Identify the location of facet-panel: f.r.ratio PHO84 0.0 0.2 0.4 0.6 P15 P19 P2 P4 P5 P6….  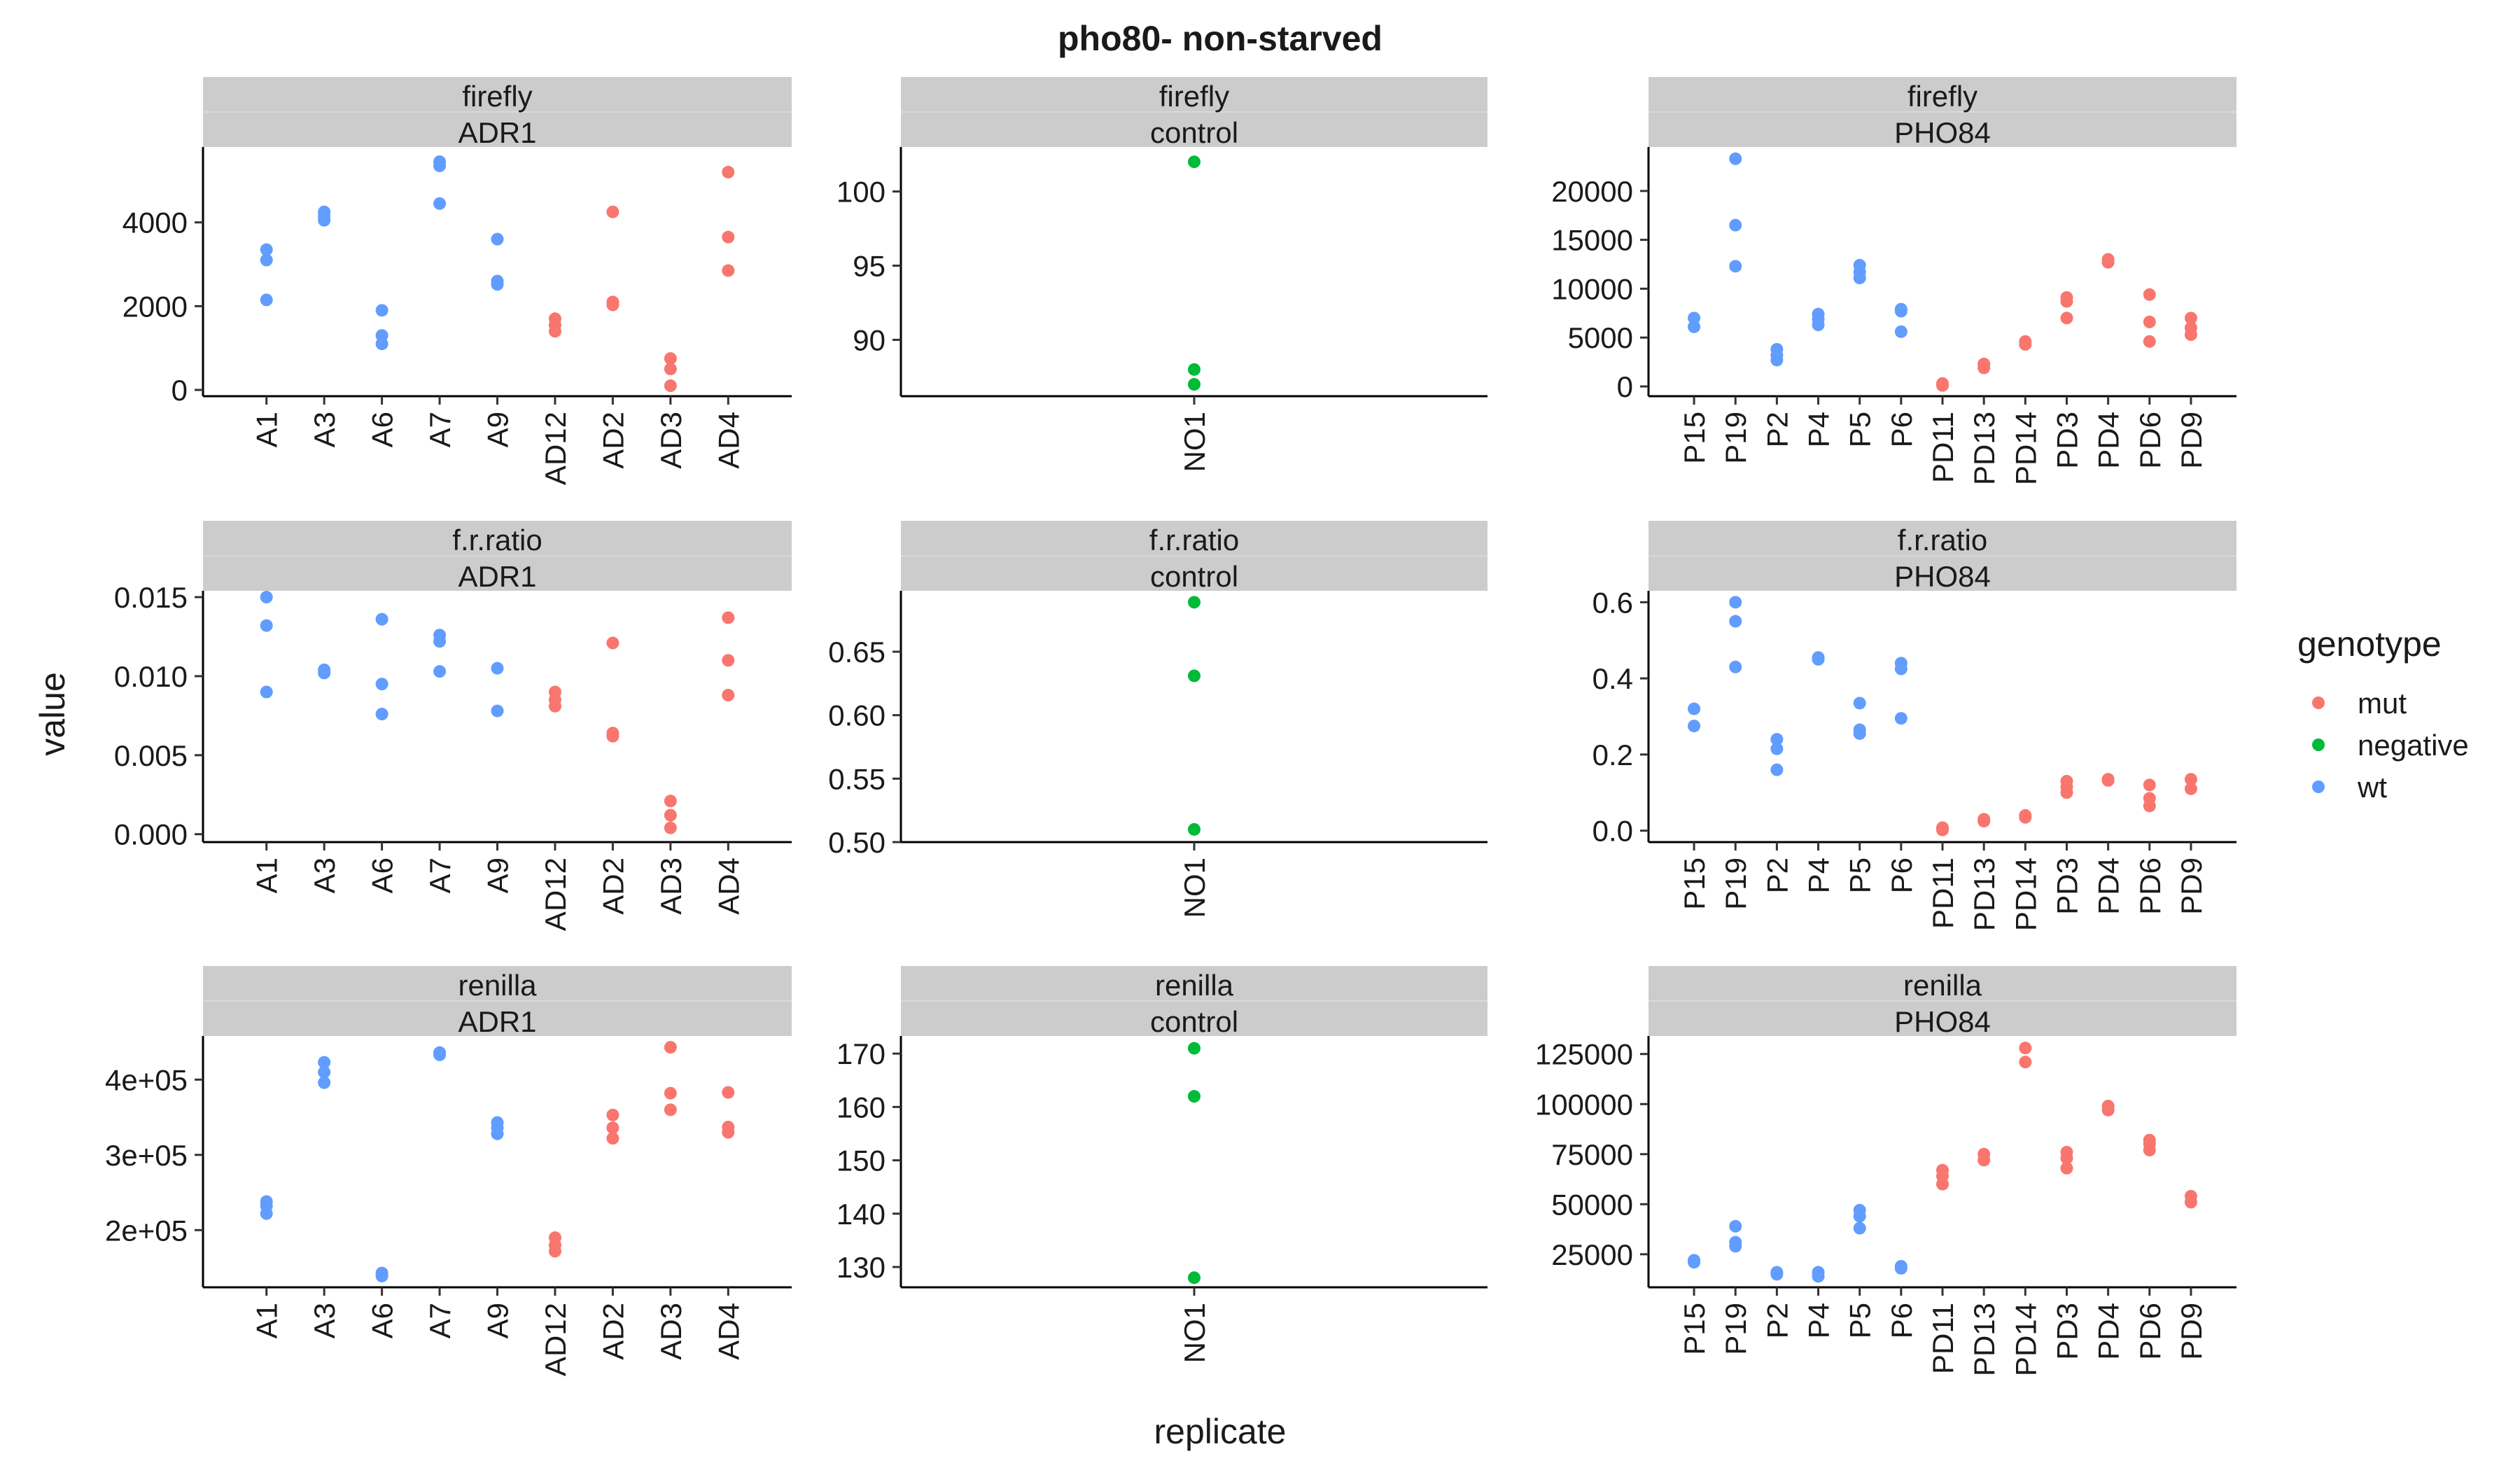
(1914, 726).